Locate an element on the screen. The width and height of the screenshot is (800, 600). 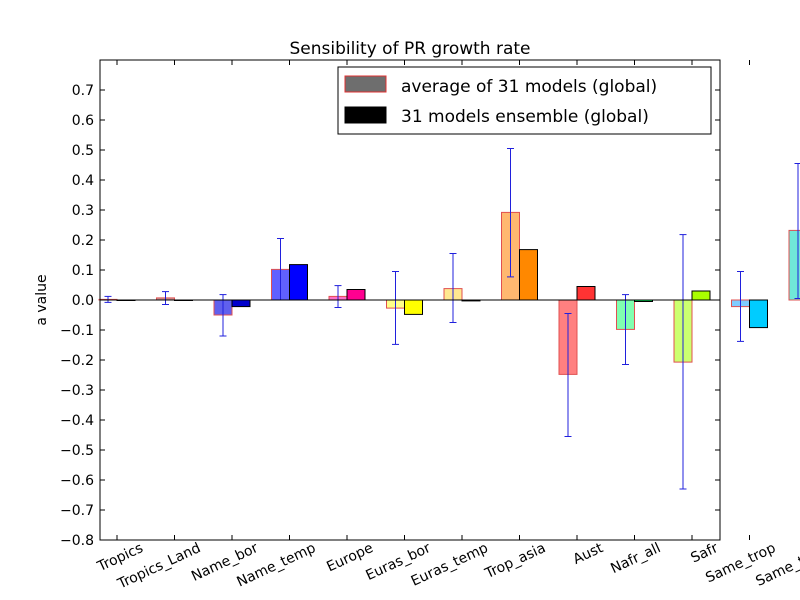
legend-box is located at coordinates (524, 100).